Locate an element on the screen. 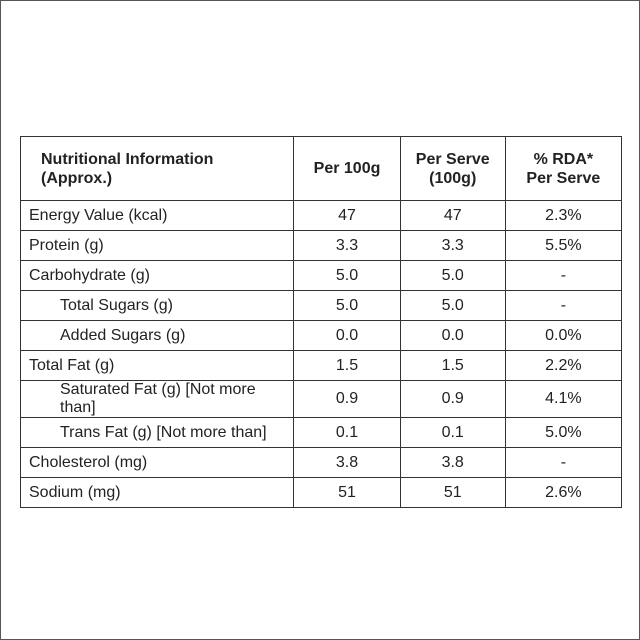 The height and width of the screenshot is (640, 640). header-rda: % RDA* Per Serve is located at coordinates (563, 168).